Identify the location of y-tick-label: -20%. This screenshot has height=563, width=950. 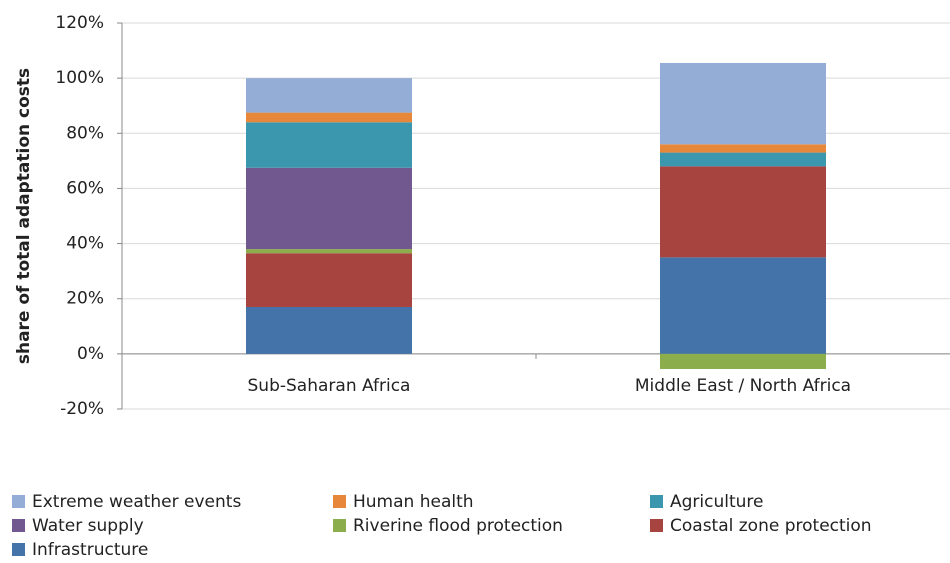
(82, 409).